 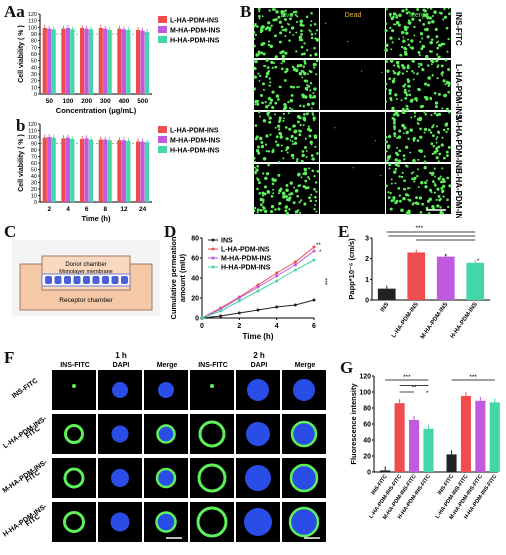 What do you see at coordinates (34, 82) in the screenshot?
I see `y-tick-label: 20` at bounding box center [34, 82].